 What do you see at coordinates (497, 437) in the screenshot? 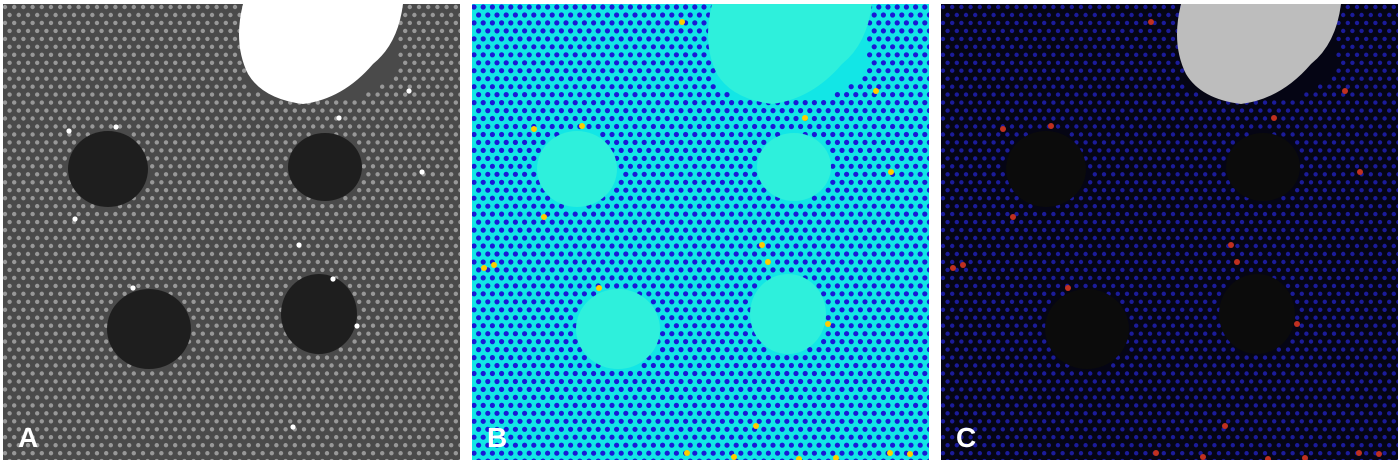
I see `panel-label-b: B` at bounding box center [497, 437].